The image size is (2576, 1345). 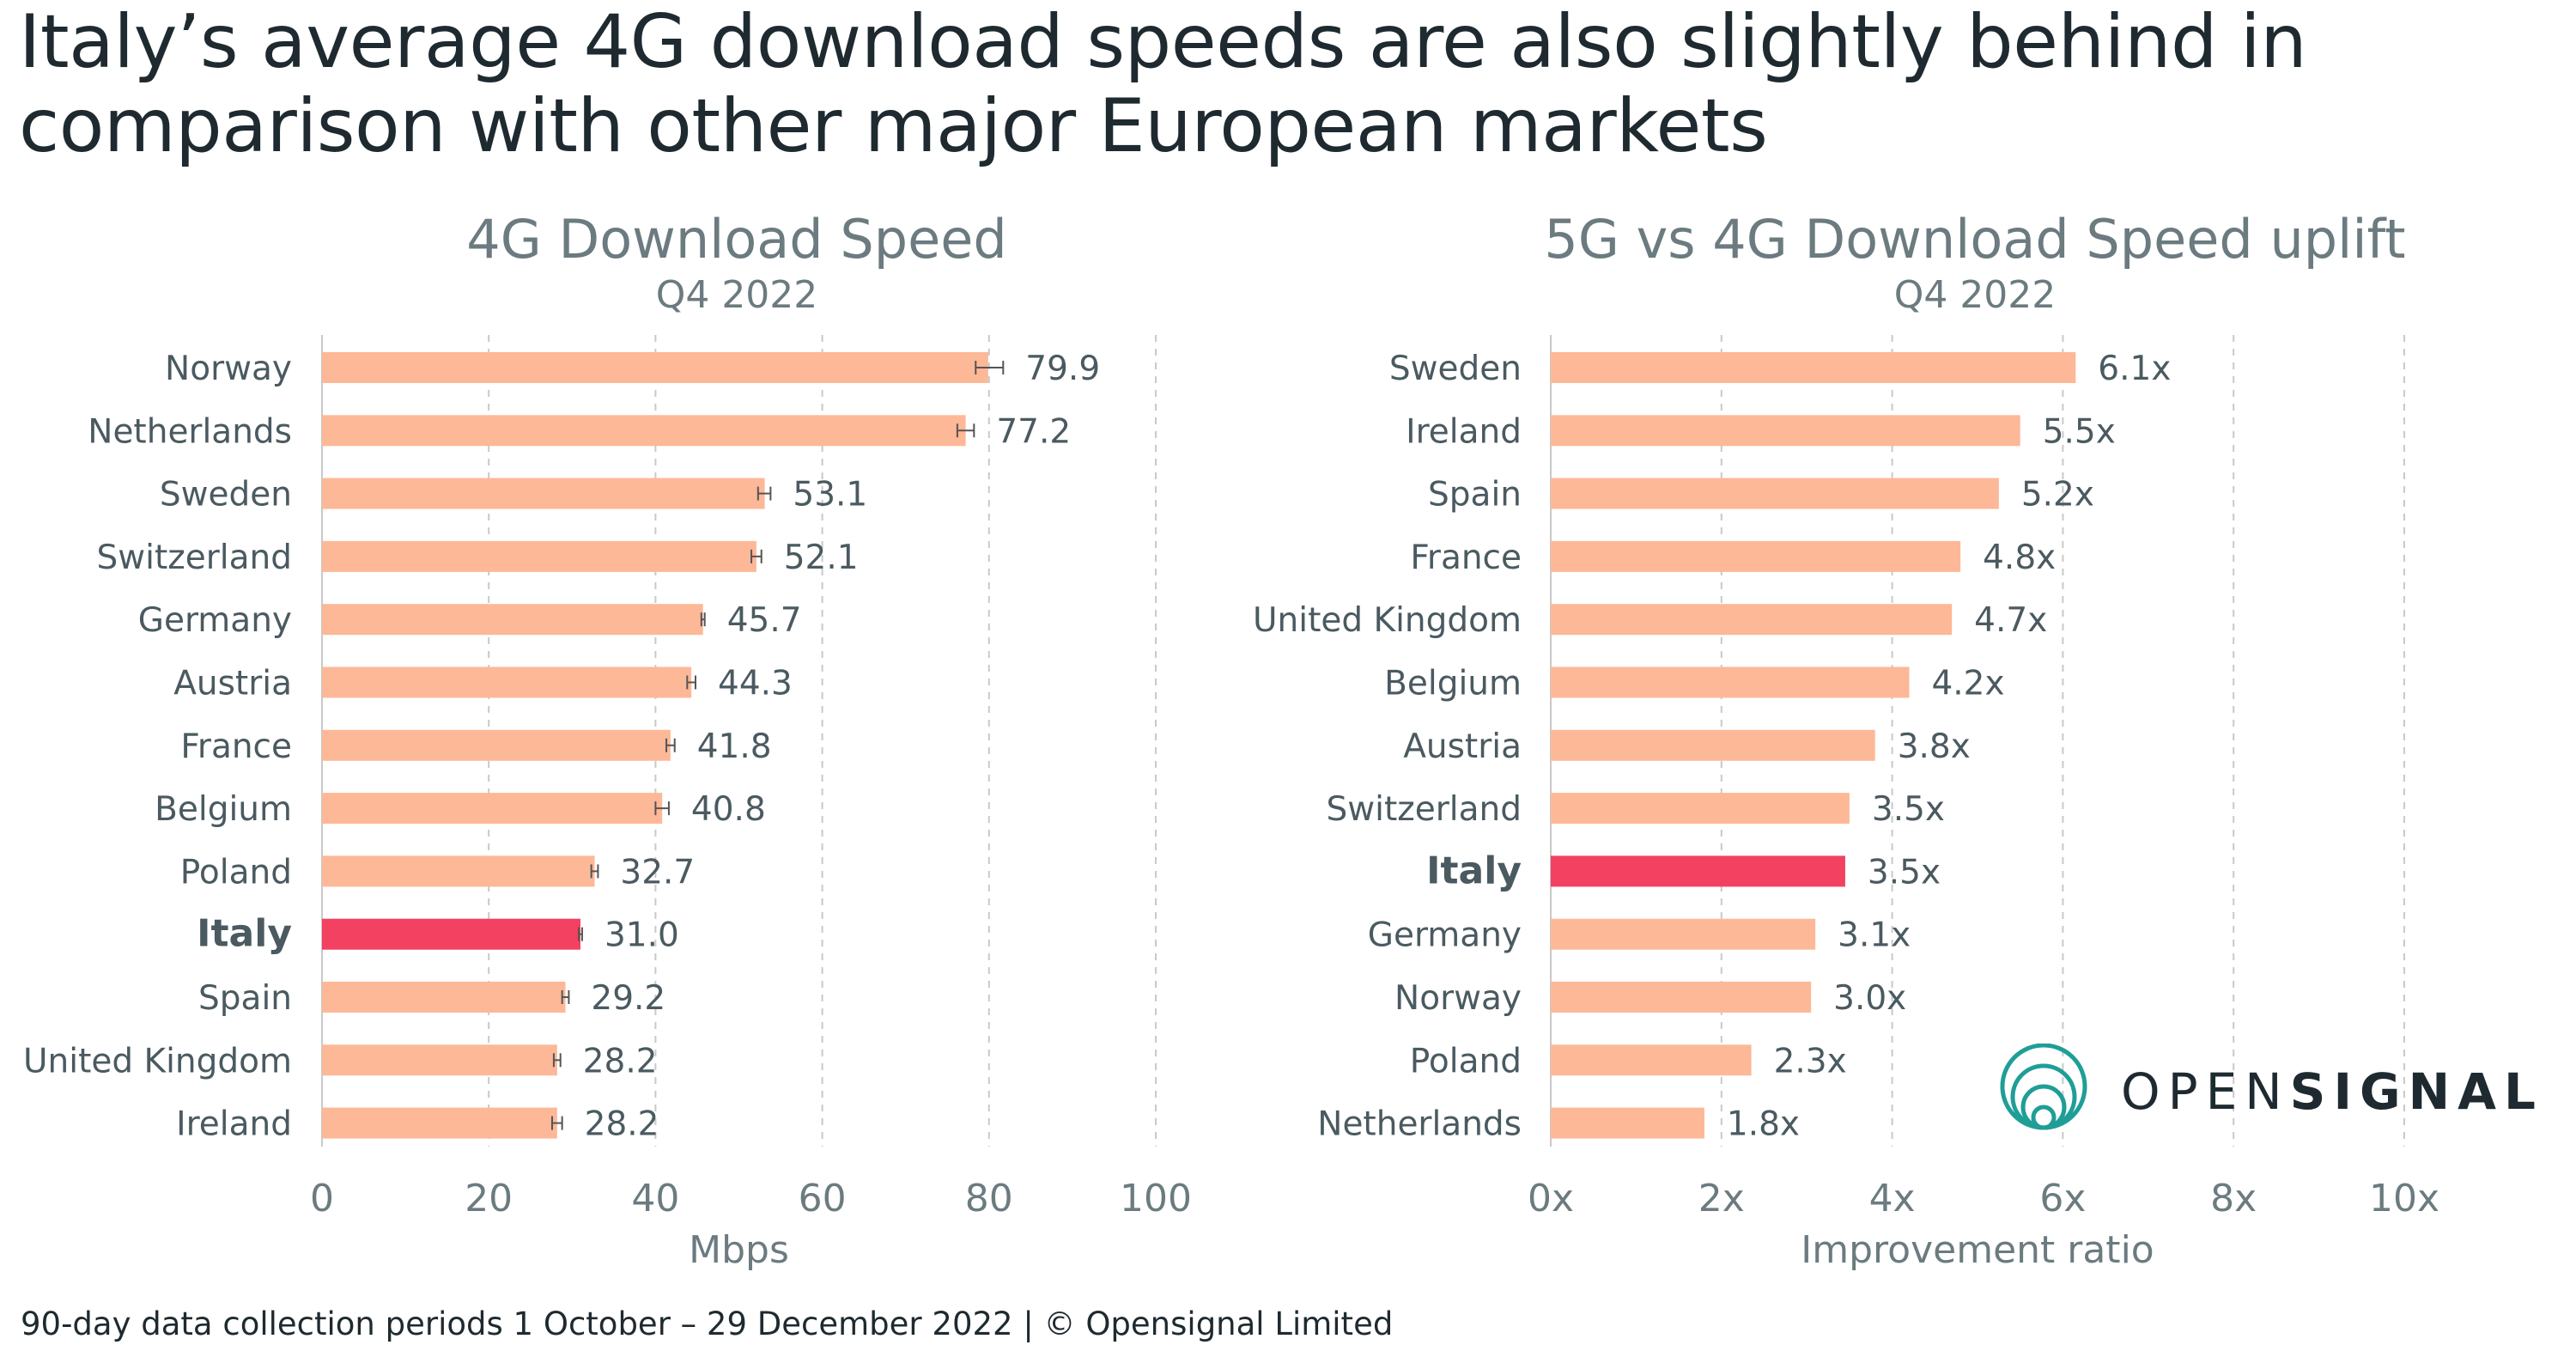 I want to click on chart1-value-label: 31.0, so click(x=642, y=935).